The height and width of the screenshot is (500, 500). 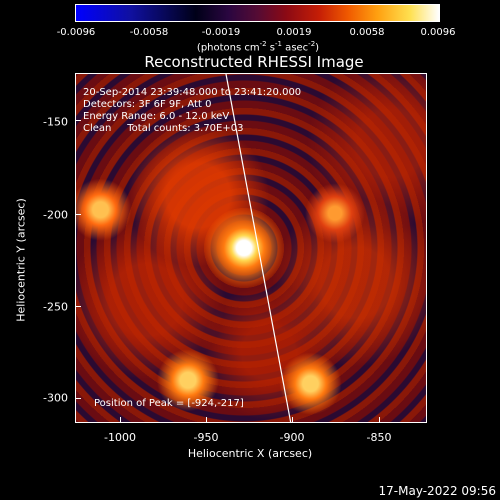 I want to click on y-tick-label: -250, so click(x=55, y=307).